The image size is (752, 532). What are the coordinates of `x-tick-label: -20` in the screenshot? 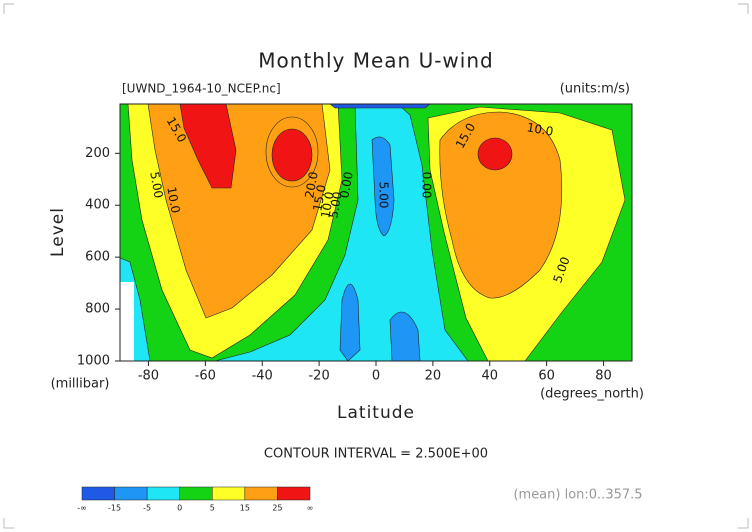 It's located at (318, 376).